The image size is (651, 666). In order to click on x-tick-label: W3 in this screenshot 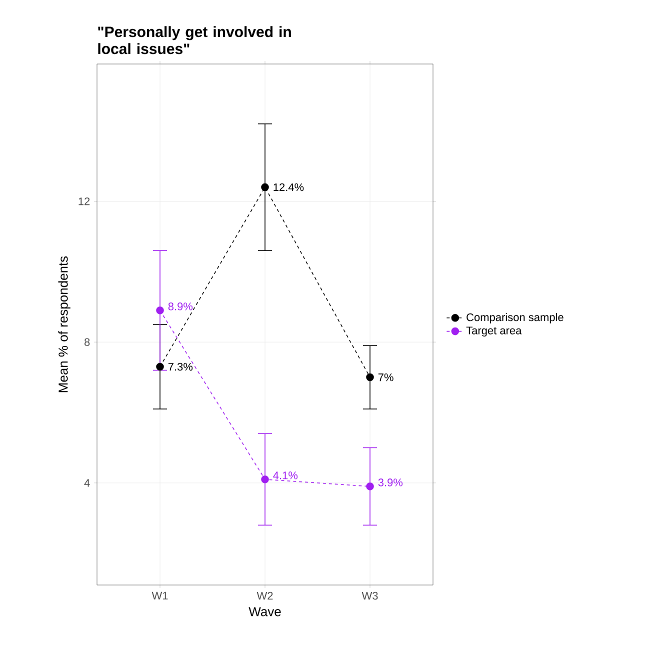, I will do `click(370, 596)`.